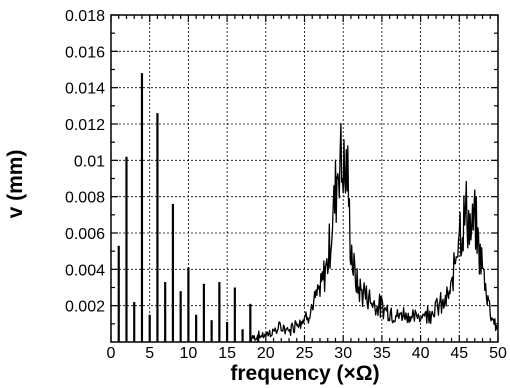 The width and height of the screenshot is (510, 388). What do you see at coordinates (85, 125) in the screenshot?
I see `y-tick-label: 0.012` at bounding box center [85, 125].